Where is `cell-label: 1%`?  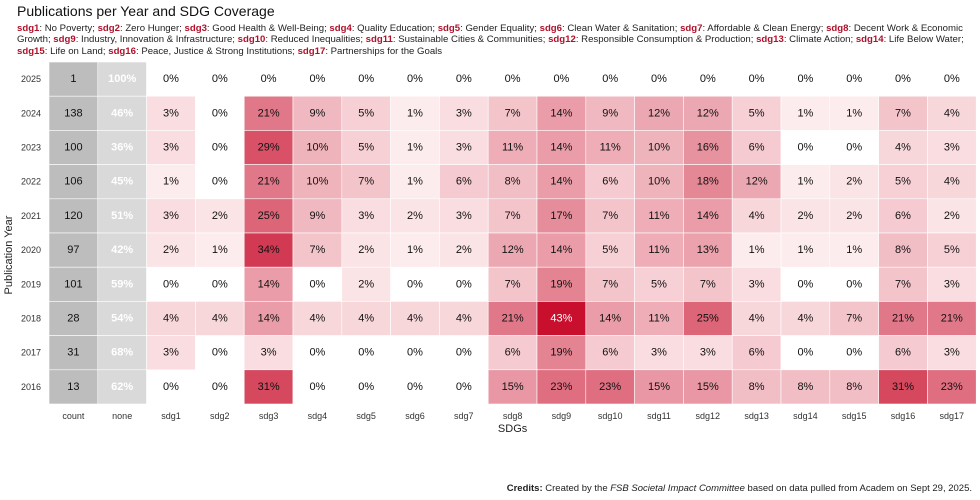
cell-label: 1% is located at coordinates (805, 182).